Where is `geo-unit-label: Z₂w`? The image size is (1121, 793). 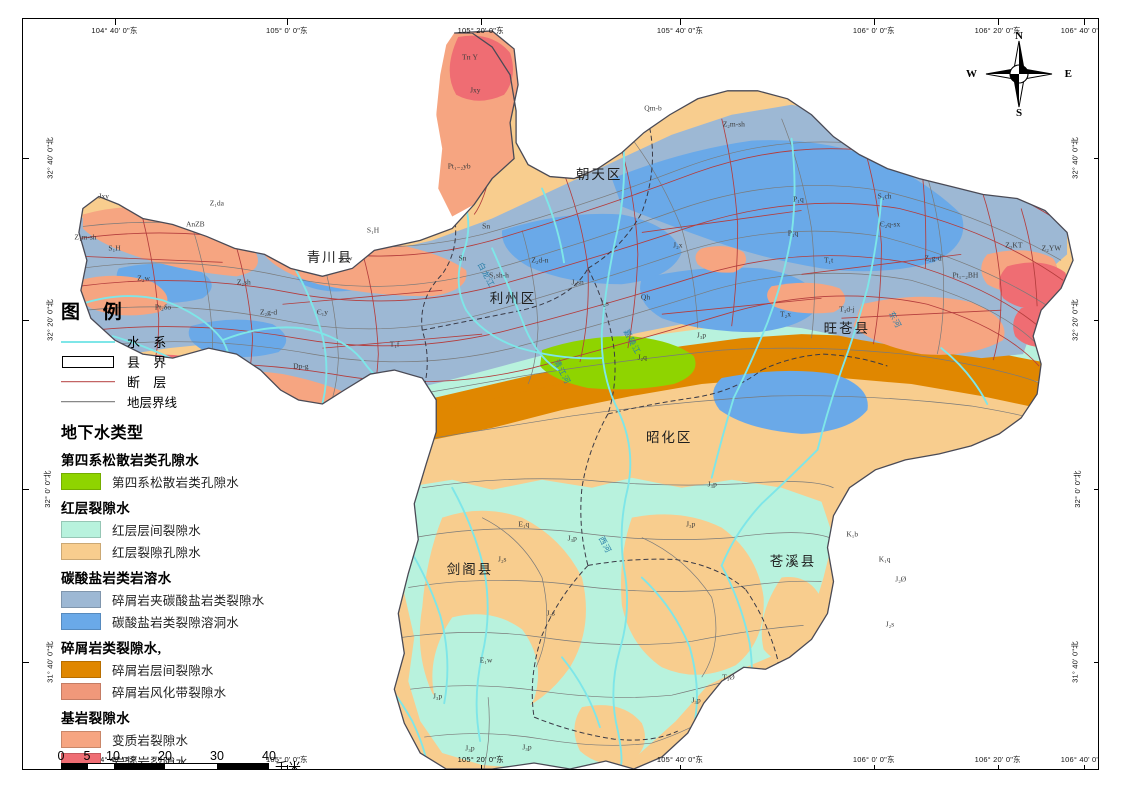 geo-unit-label: Z₂w is located at coordinates (143, 278).